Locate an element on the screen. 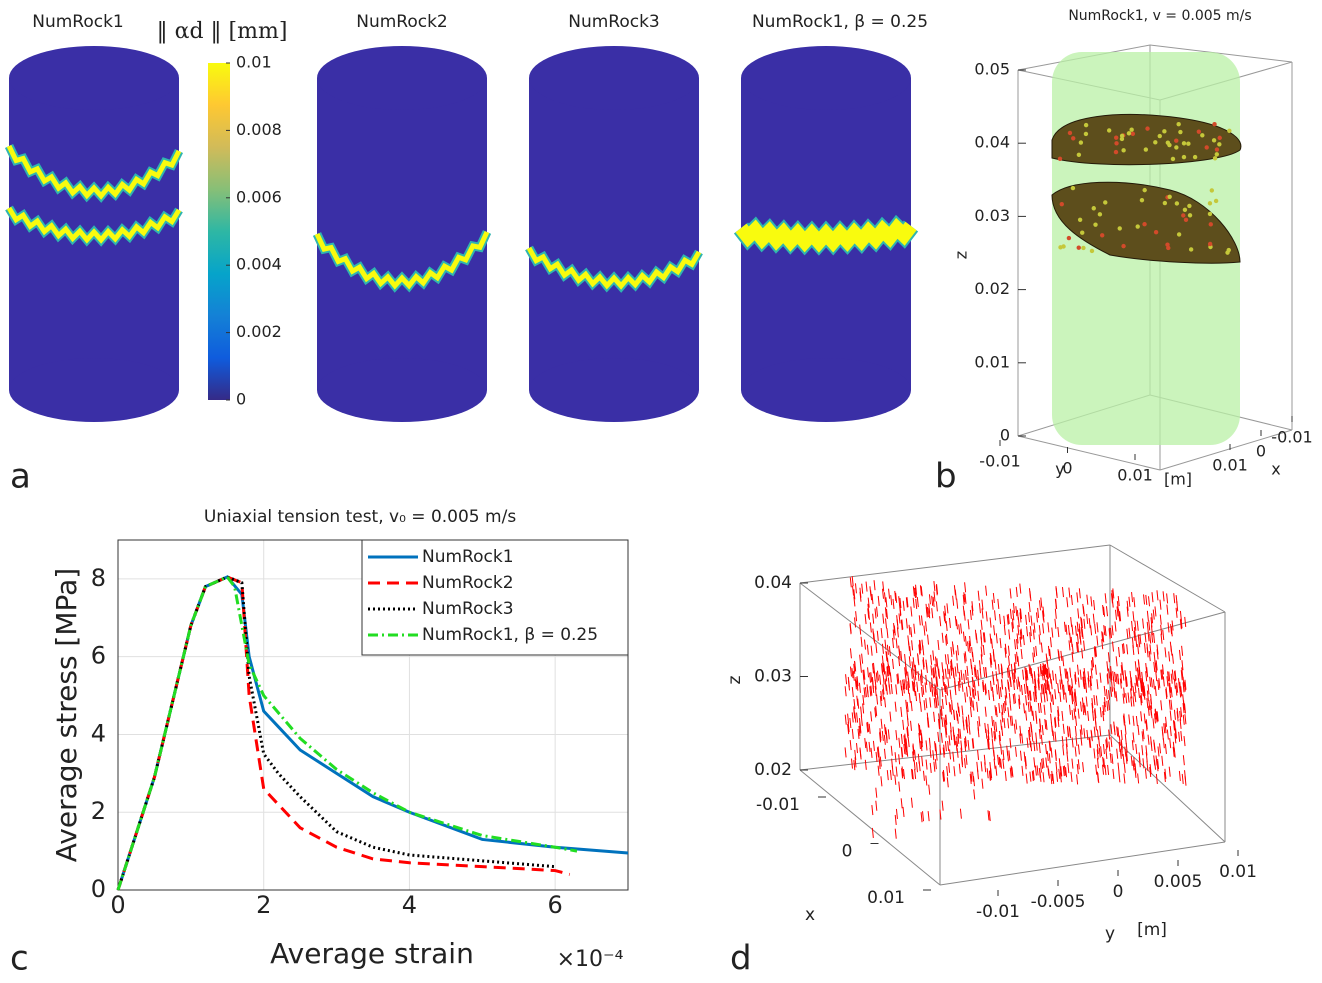 This screenshot has width=1322, height=983. y-axis-label: Average stress [MPa] is located at coordinates (66, 715).